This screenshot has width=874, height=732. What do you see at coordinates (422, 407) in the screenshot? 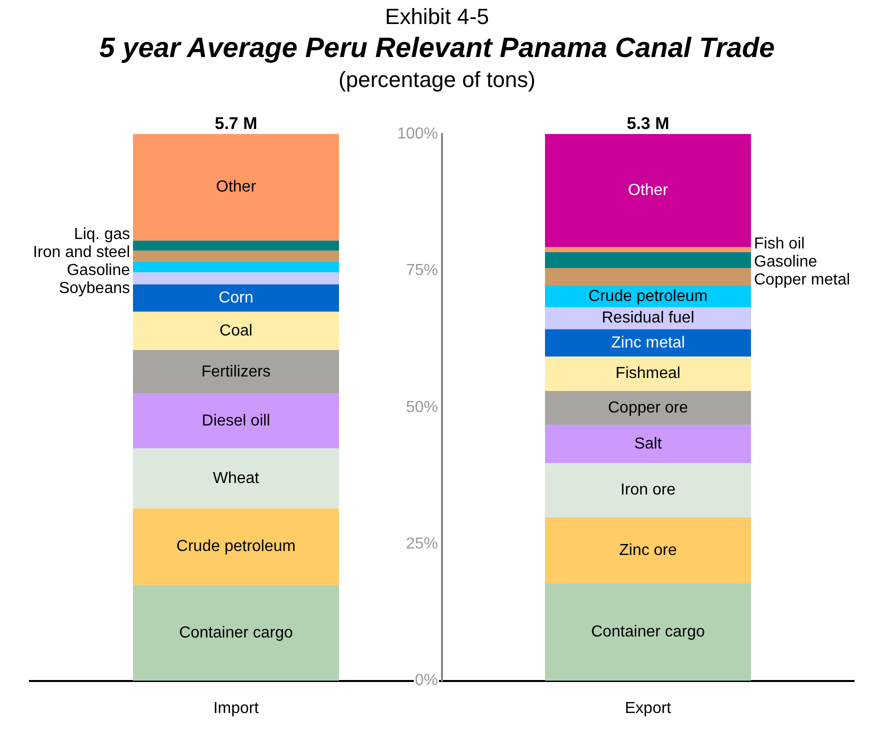
I see `y-tick-label: 50%` at bounding box center [422, 407].